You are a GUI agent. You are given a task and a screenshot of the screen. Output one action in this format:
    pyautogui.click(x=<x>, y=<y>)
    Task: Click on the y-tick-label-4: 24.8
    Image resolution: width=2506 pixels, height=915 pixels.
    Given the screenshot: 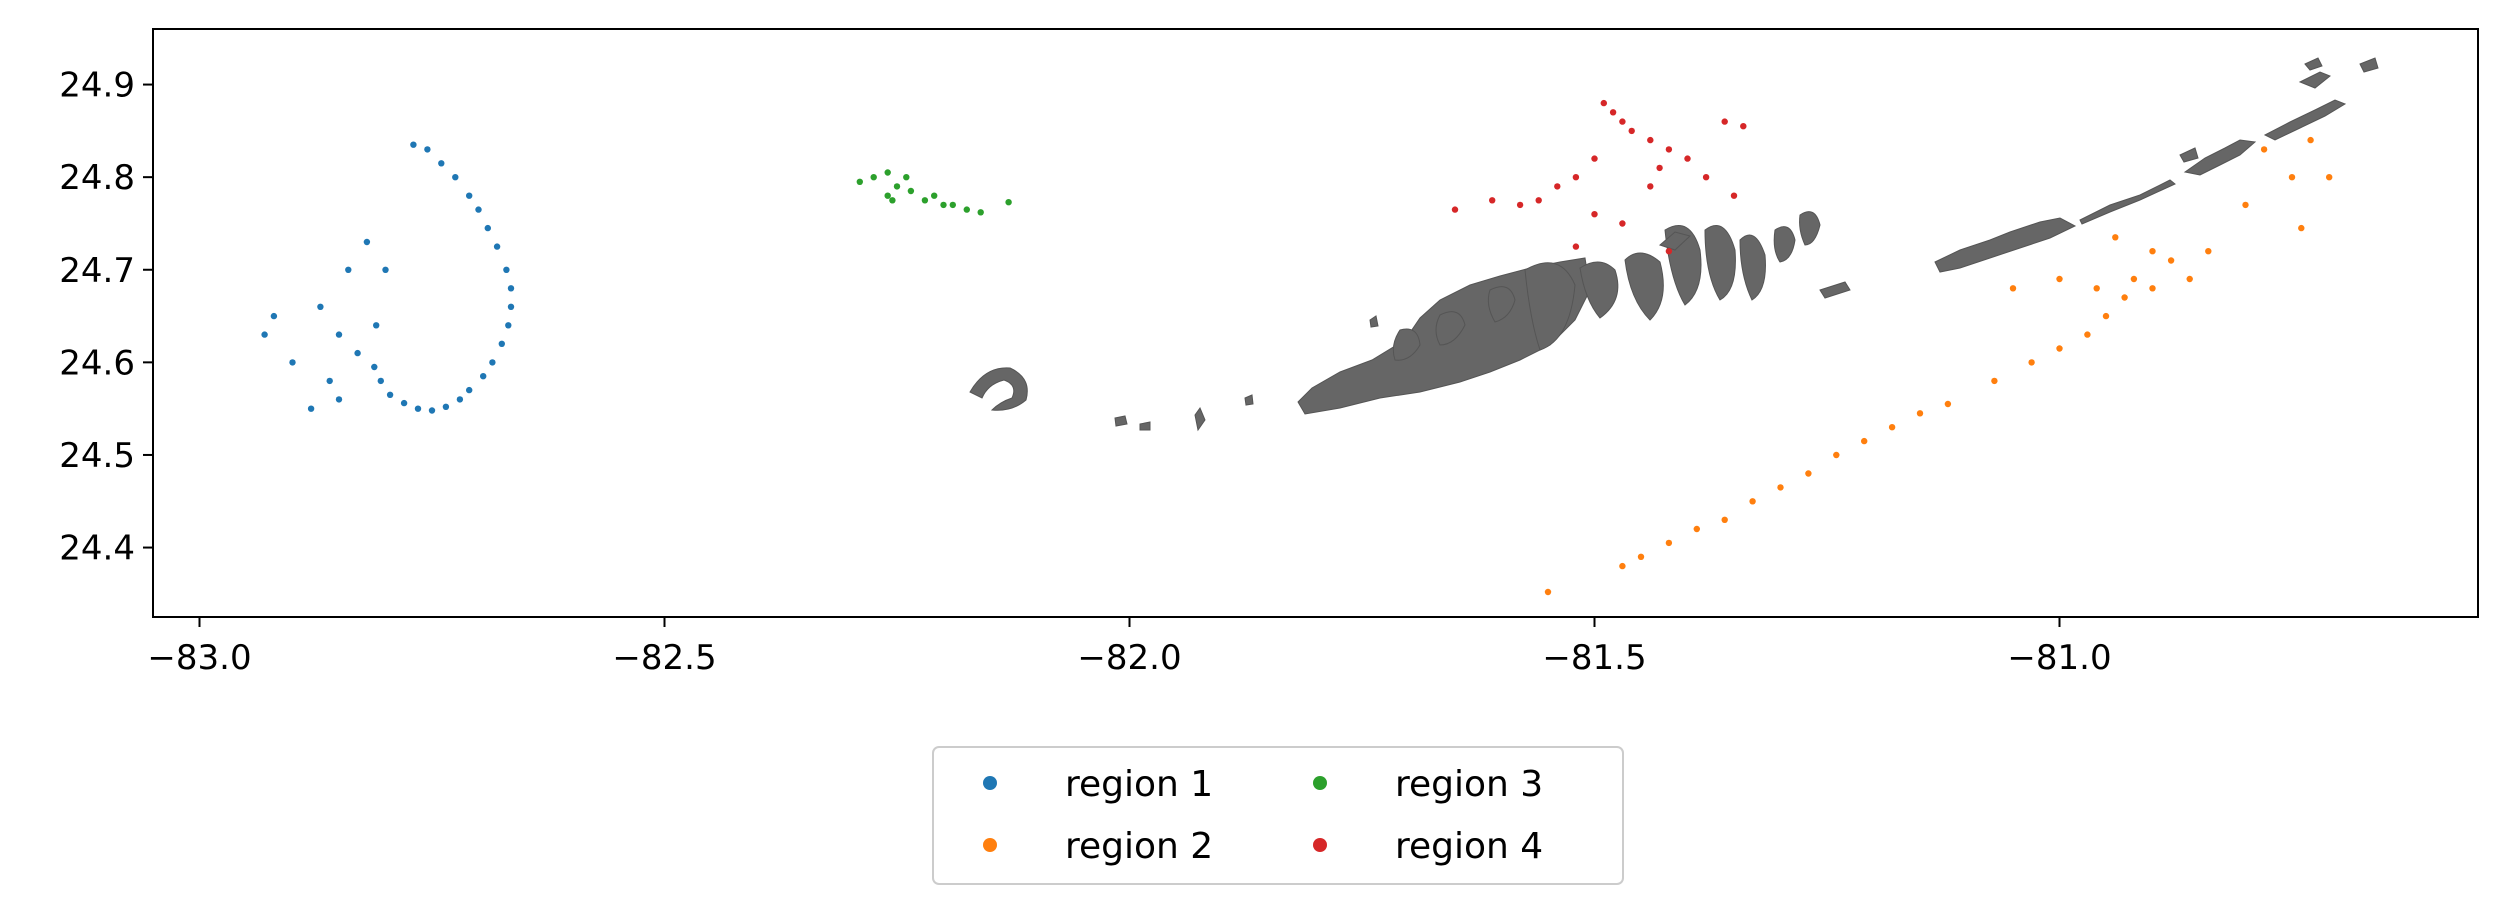 What is the action you would take?
    pyautogui.click(x=97, y=178)
    